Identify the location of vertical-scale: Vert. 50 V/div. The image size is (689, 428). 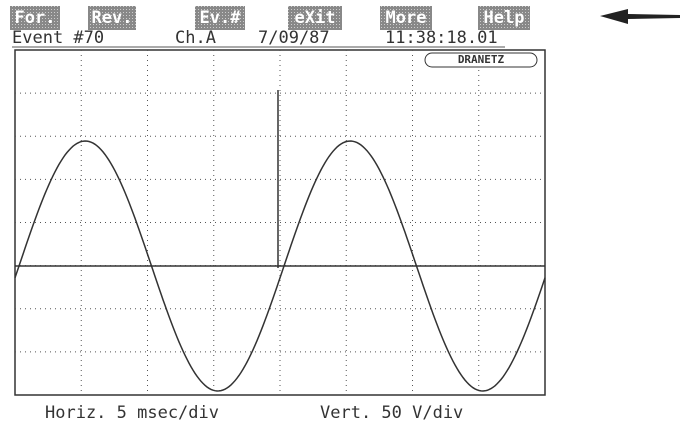
(391, 413).